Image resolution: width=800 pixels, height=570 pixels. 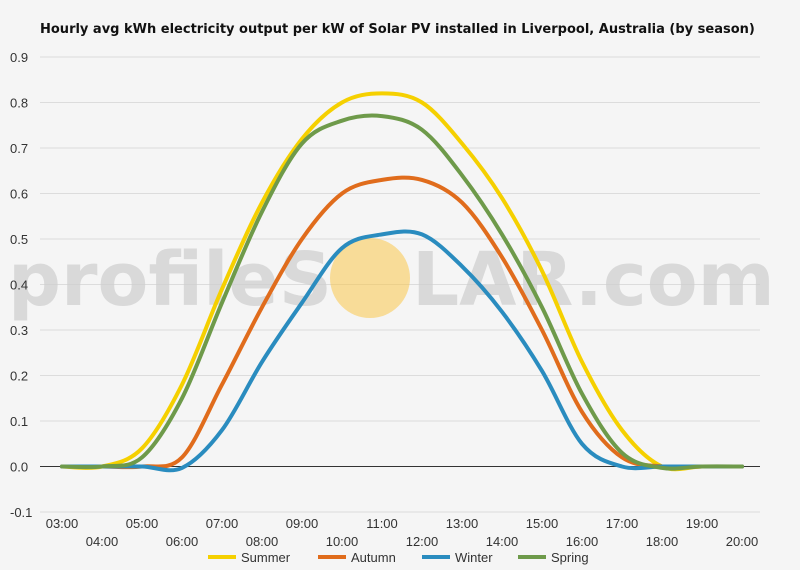 I want to click on x-tick-label: 17:00, so click(x=622, y=523).